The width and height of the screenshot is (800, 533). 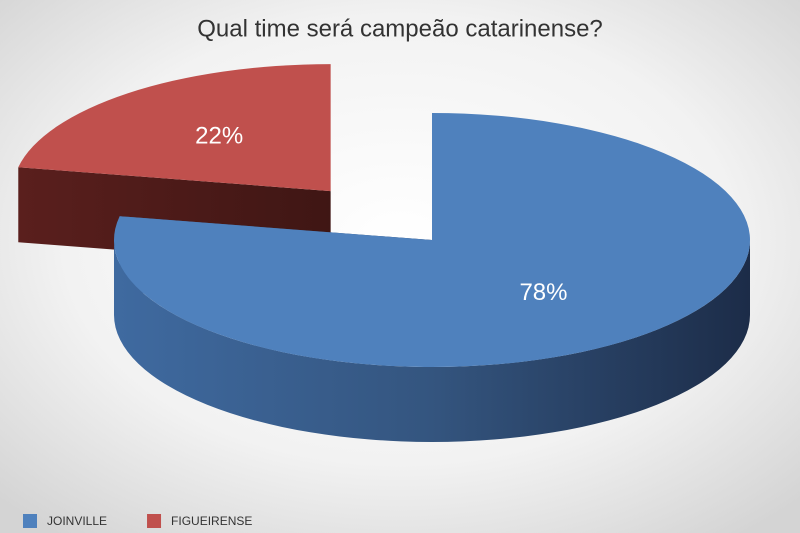 What do you see at coordinates (211, 521) in the screenshot?
I see `legend-label: FIGUEIRENSE` at bounding box center [211, 521].